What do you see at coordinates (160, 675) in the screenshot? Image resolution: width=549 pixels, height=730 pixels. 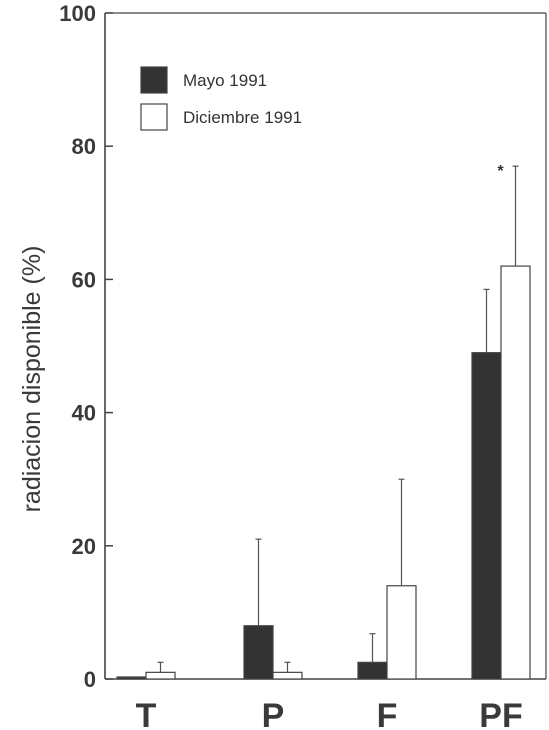 I see `bar-diciembre-t` at bounding box center [160, 675].